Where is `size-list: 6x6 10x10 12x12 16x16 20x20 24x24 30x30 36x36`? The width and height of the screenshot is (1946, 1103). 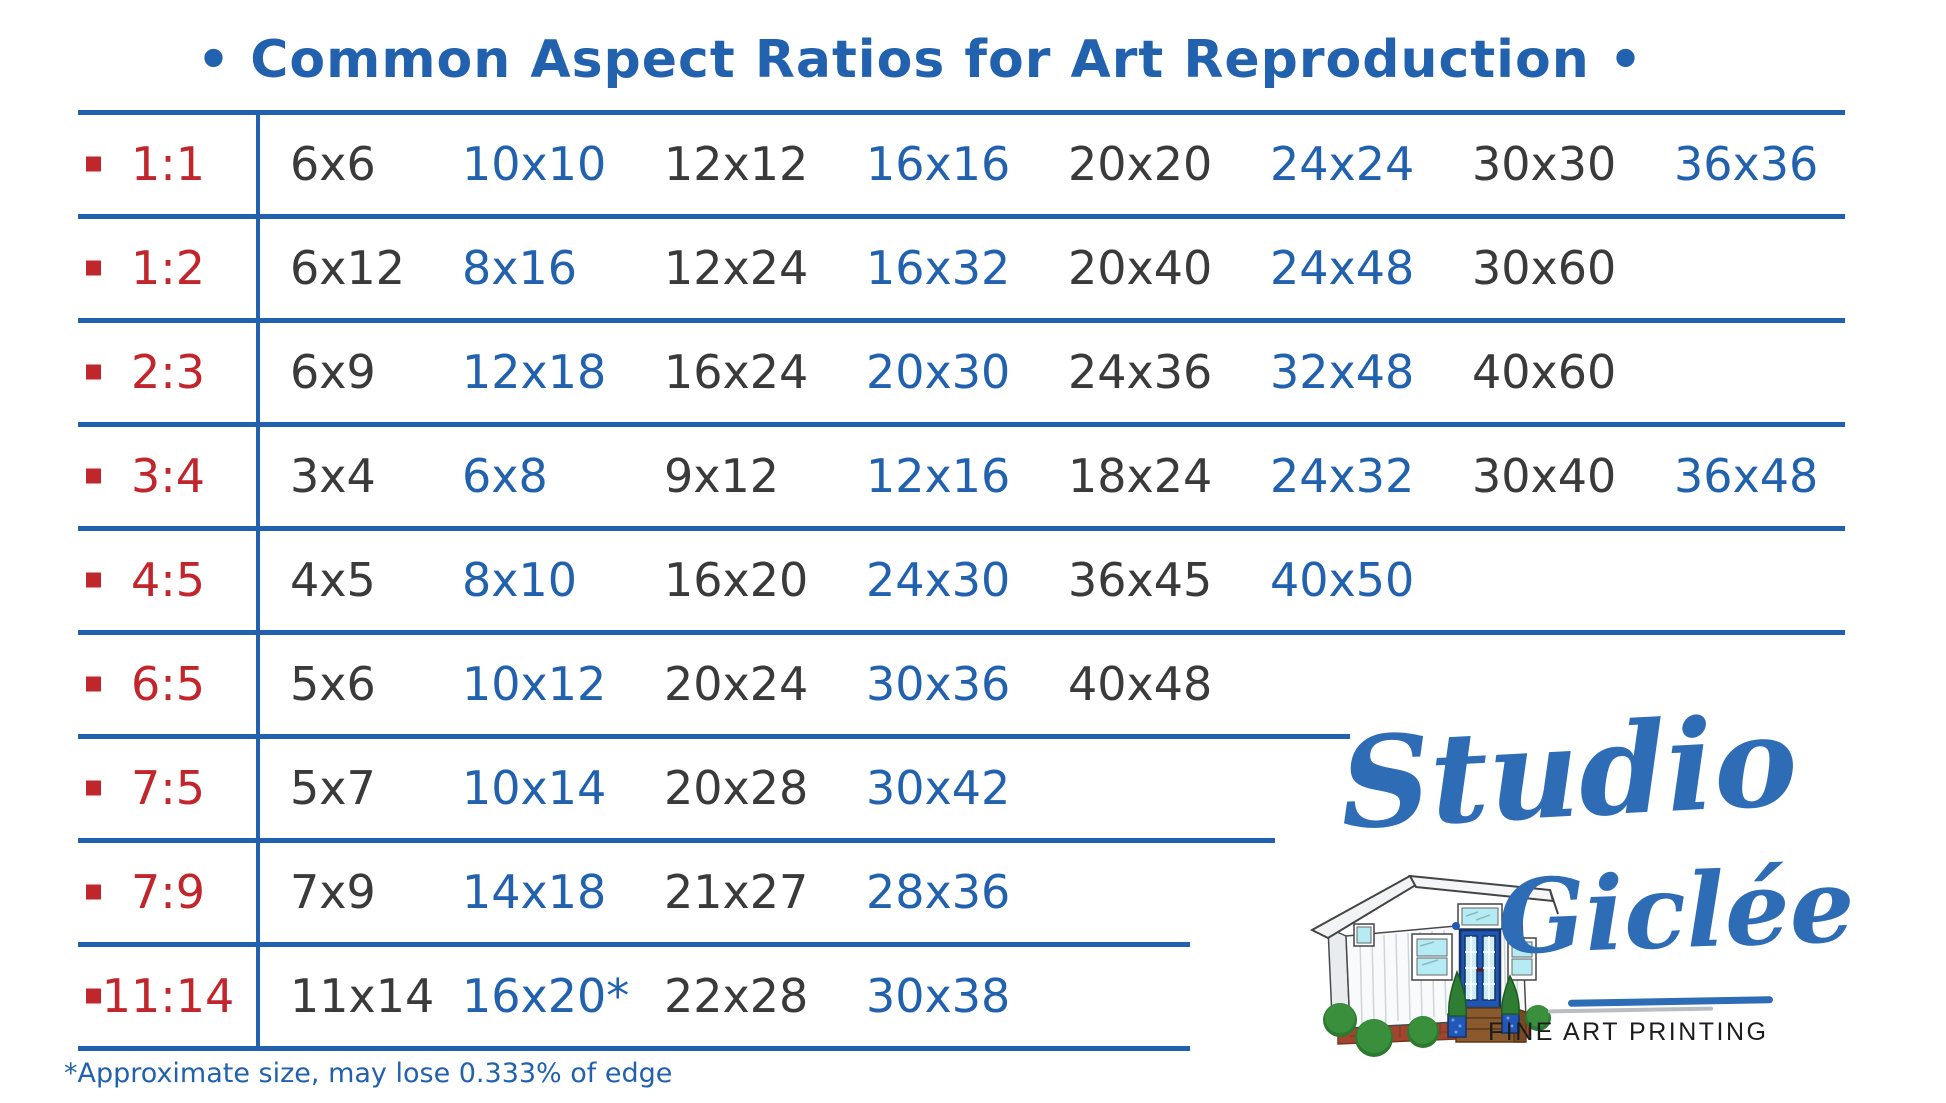
size-list: 6x6 10x10 12x12 16x16 20x20 24x24 30x30 36x36 is located at coordinates (1083, 164).